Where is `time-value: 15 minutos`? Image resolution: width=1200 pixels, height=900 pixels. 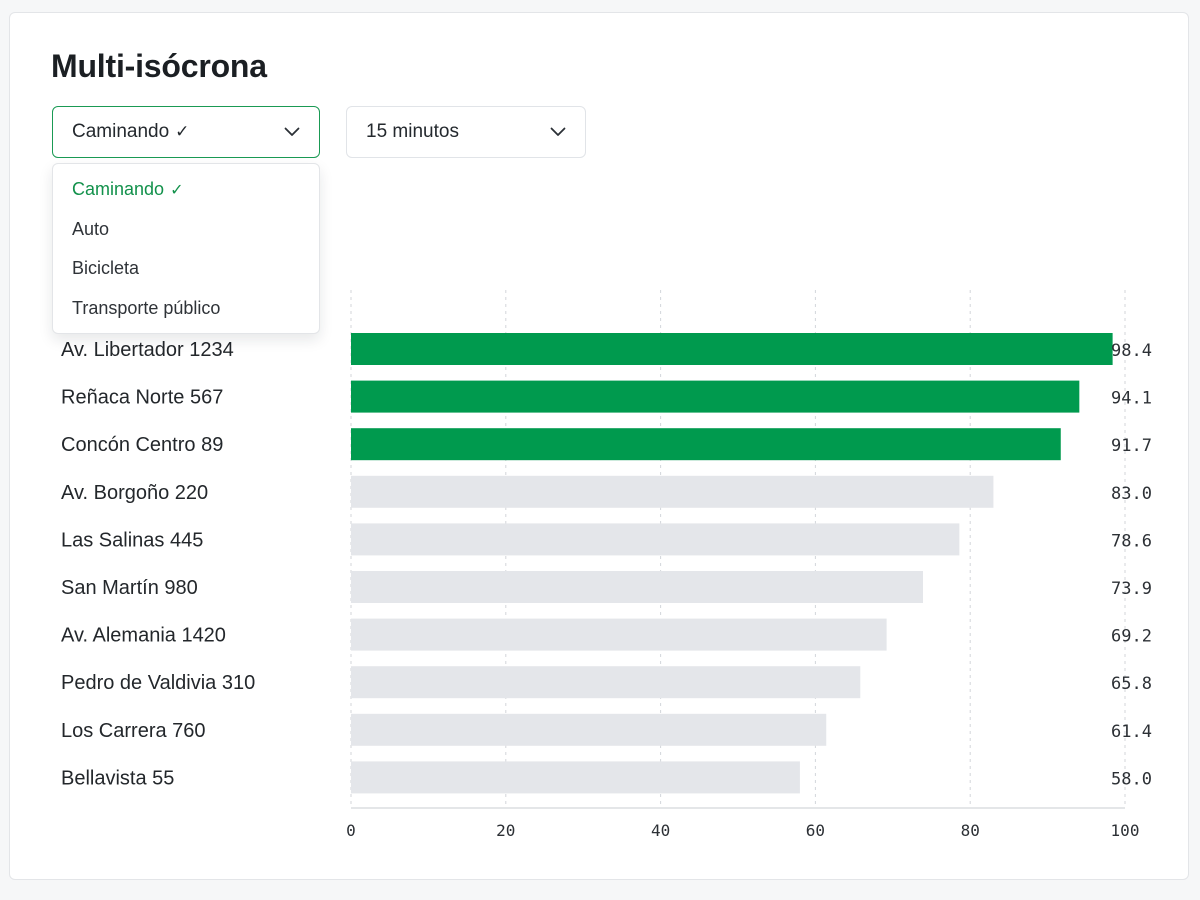
time-value: 15 minutos is located at coordinates (412, 131).